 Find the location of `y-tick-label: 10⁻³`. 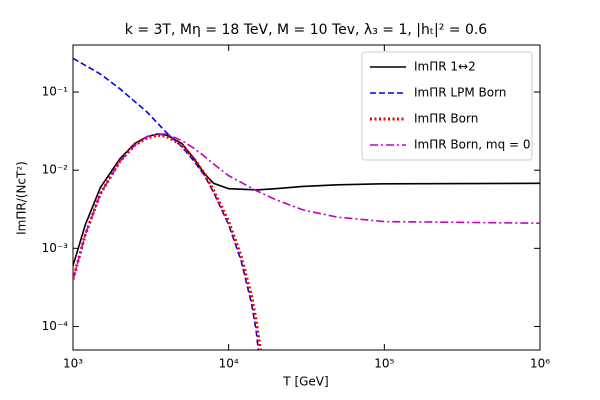

y-tick-label: 10⁻³ is located at coordinates (55, 248).